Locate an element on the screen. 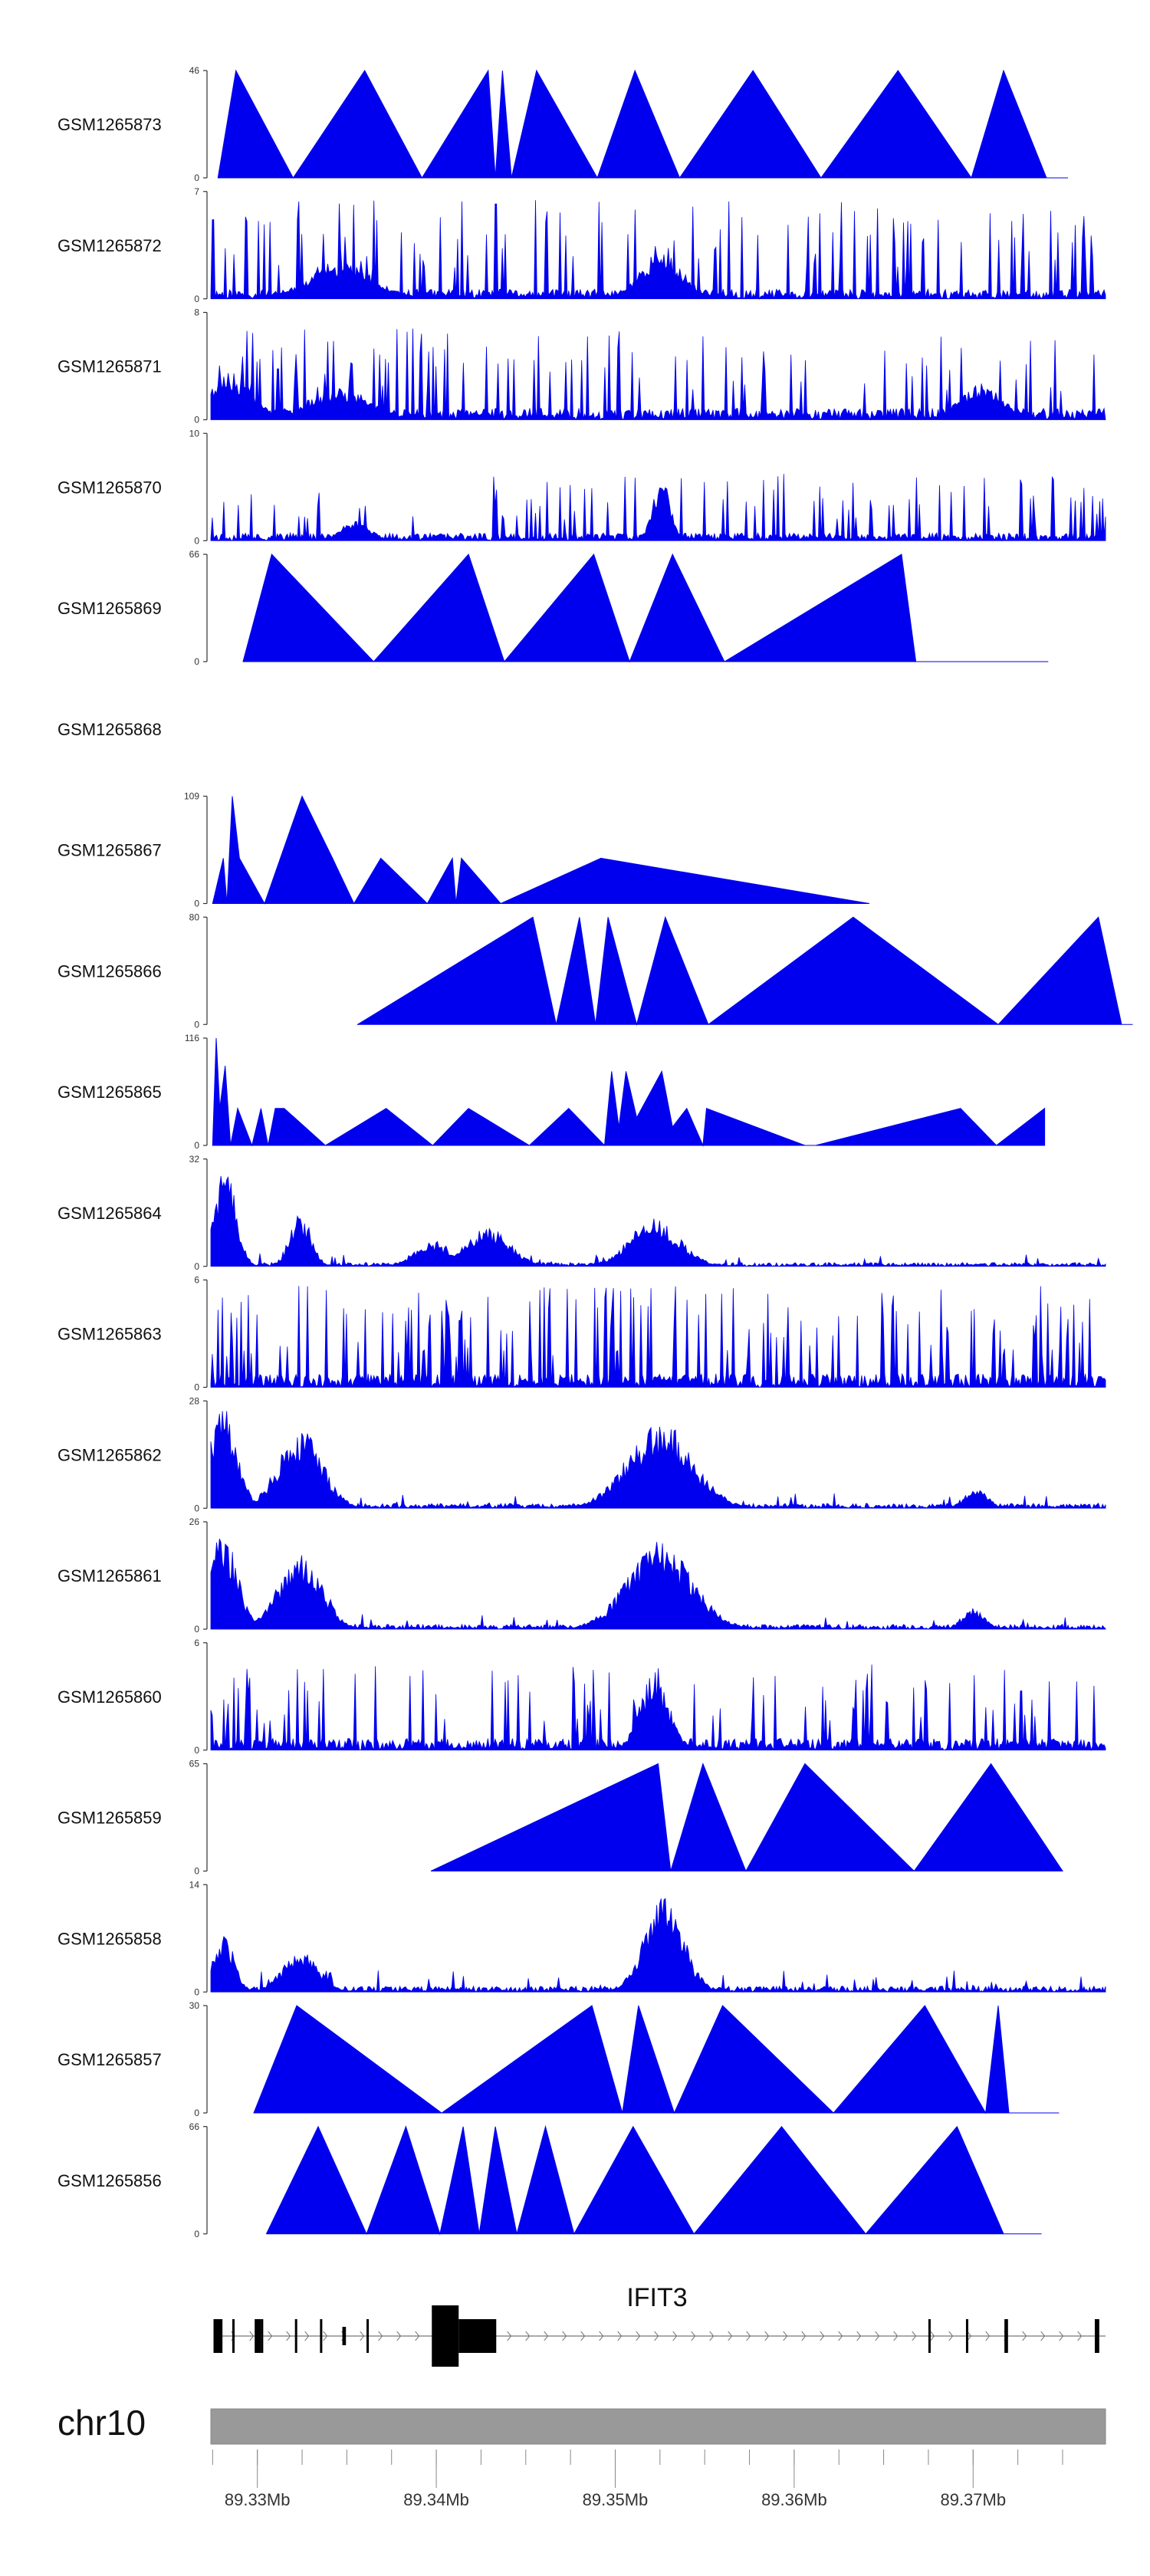  track-label: GSM1265870 is located at coordinates (110, 488).